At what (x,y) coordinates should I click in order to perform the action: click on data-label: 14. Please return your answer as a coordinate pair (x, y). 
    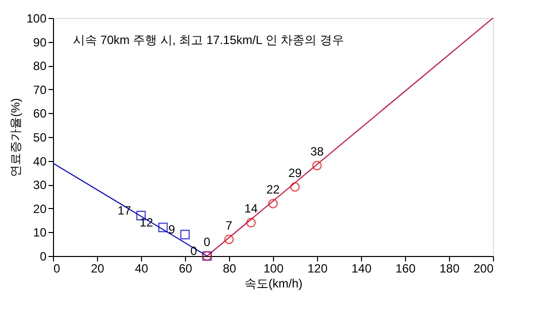
    Looking at the image, I should click on (251, 209).